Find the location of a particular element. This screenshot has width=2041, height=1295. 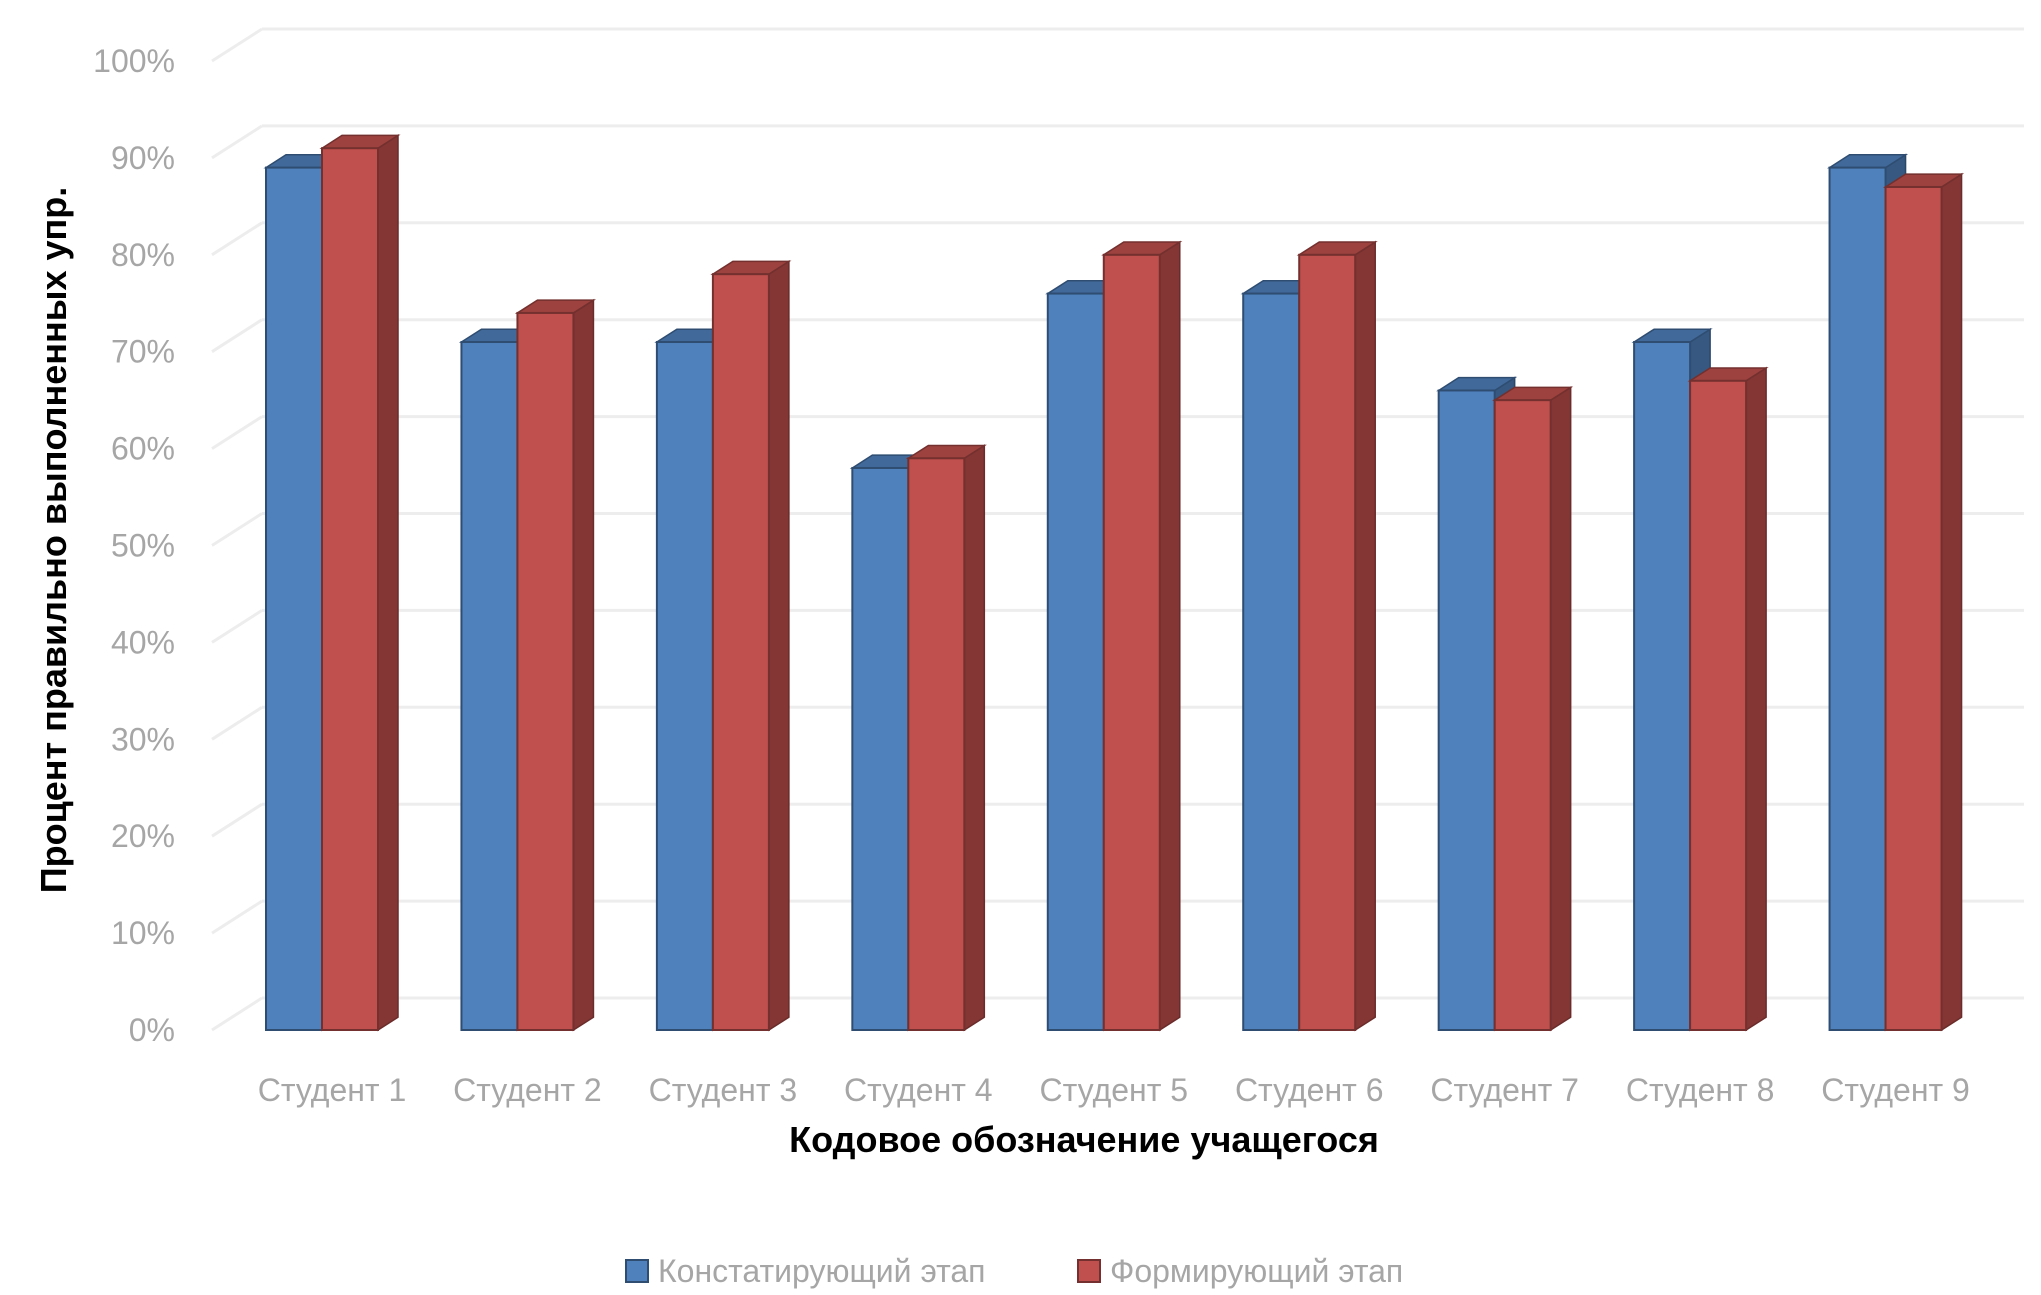

x-tick-label: Студент 2 is located at coordinates (527, 1090).